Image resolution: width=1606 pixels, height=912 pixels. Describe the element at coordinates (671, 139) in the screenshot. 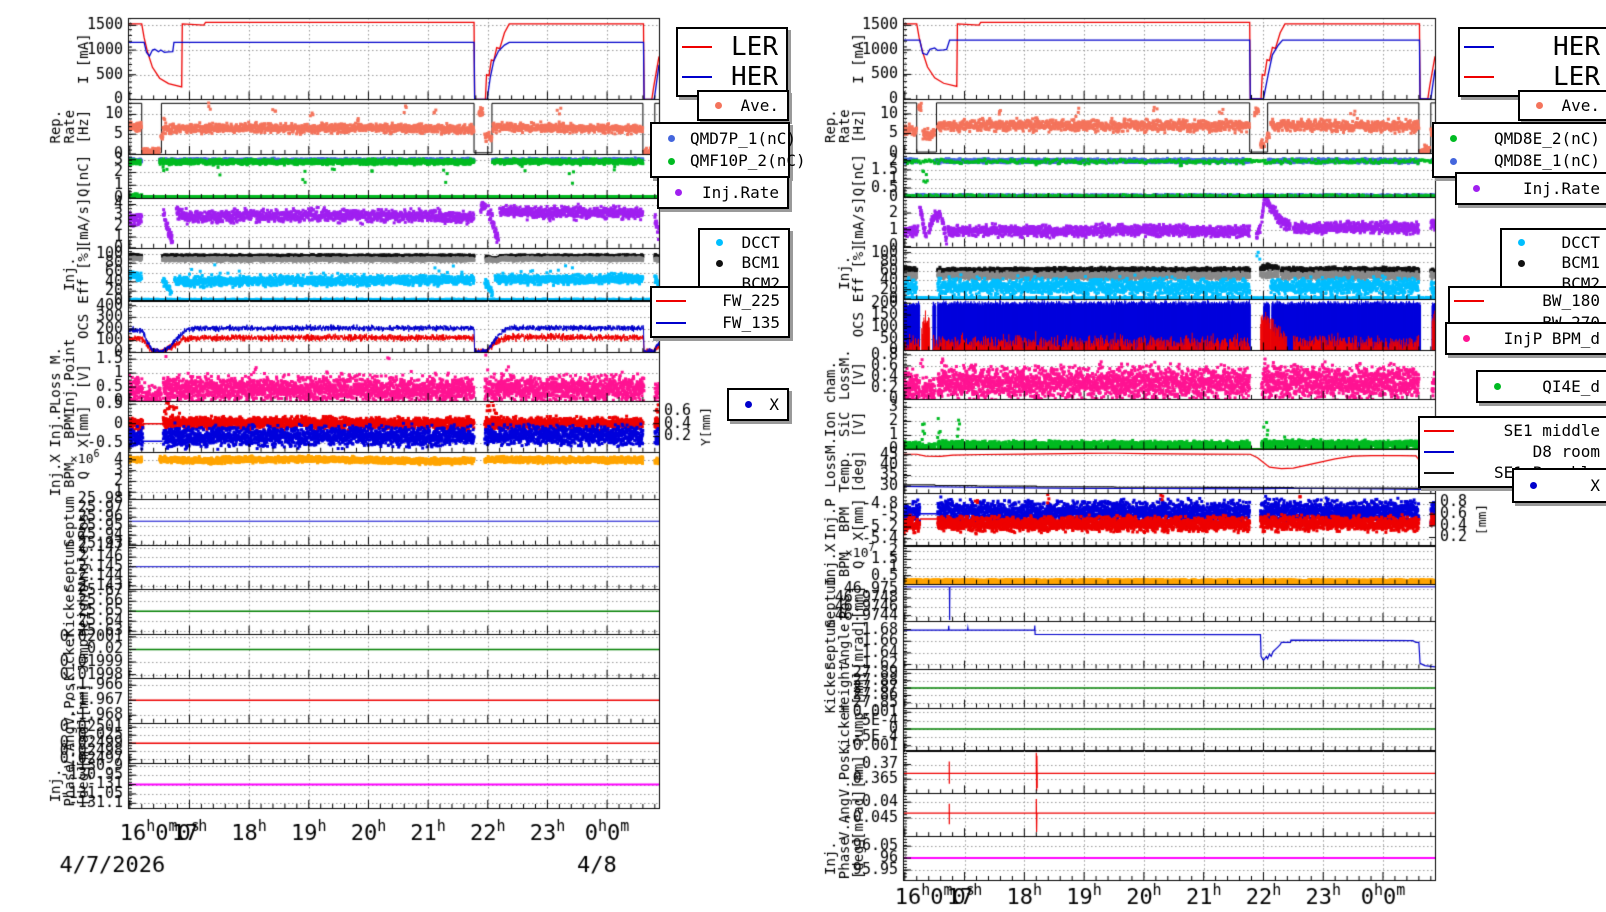

I see `qmd7p-1-nc-dot-swatch-icon` at that location.